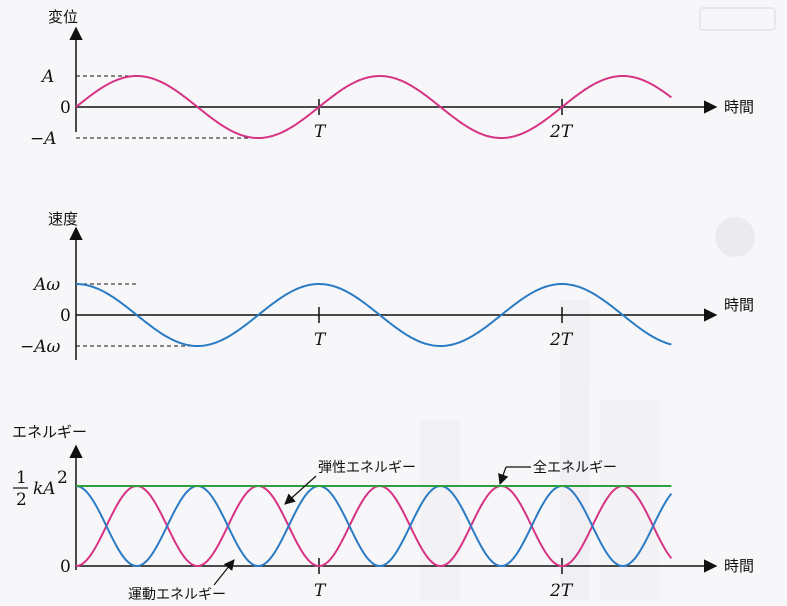 The image size is (787, 606). What do you see at coordinates (137, 315) in the screenshot?
I see `velocity-dashed-guides` at bounding box center [137, 315].